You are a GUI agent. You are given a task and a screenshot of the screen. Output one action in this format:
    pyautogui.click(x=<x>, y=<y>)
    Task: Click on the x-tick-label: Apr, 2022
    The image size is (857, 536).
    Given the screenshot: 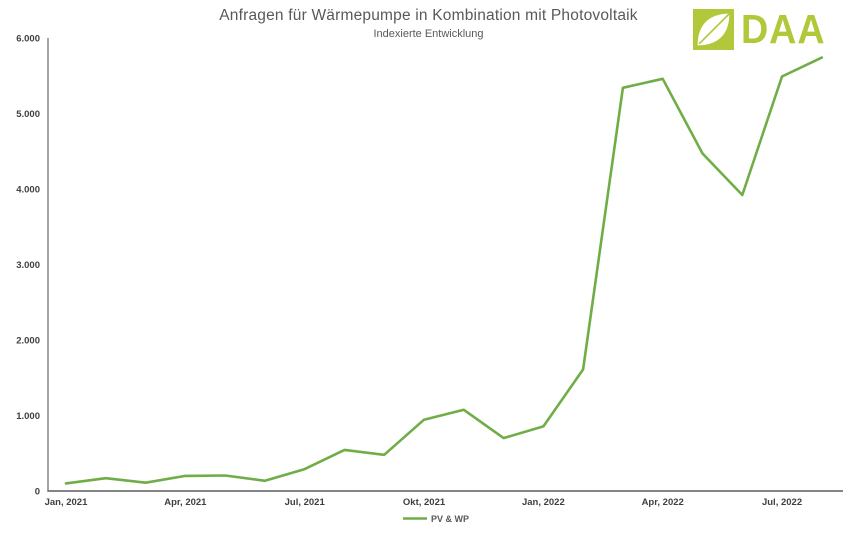 What is the action you would take?
    pyautogui.click(x=663, y=502)
    